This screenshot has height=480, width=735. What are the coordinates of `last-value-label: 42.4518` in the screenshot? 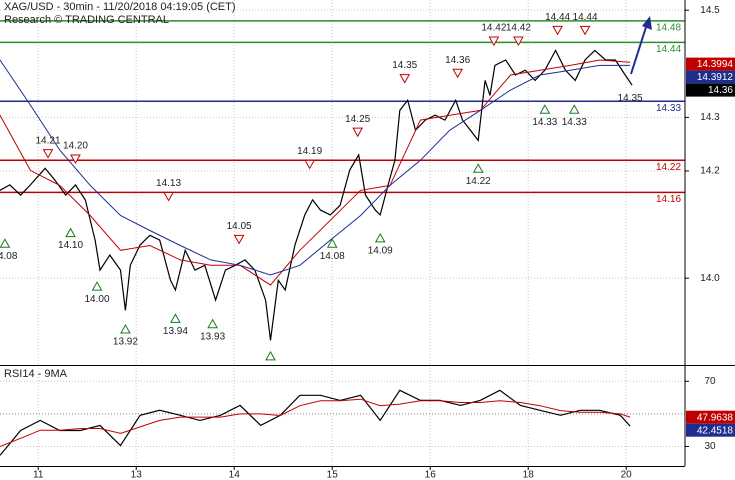 It's located at (715, 430).